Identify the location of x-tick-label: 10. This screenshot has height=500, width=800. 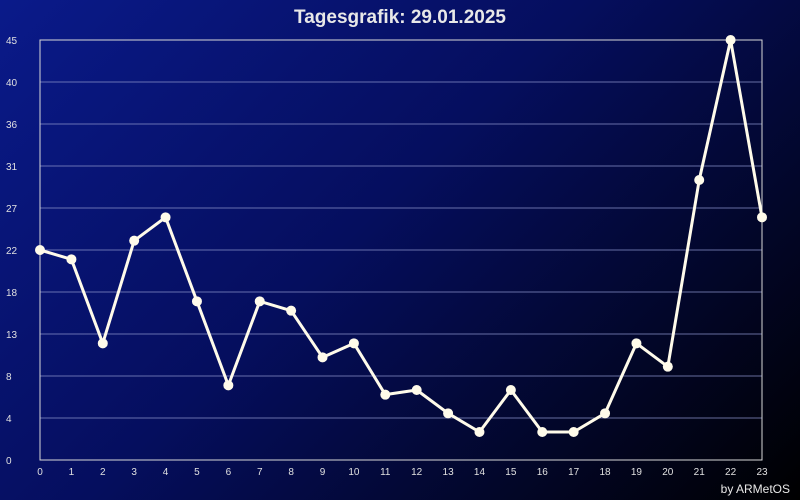
(354, 472).